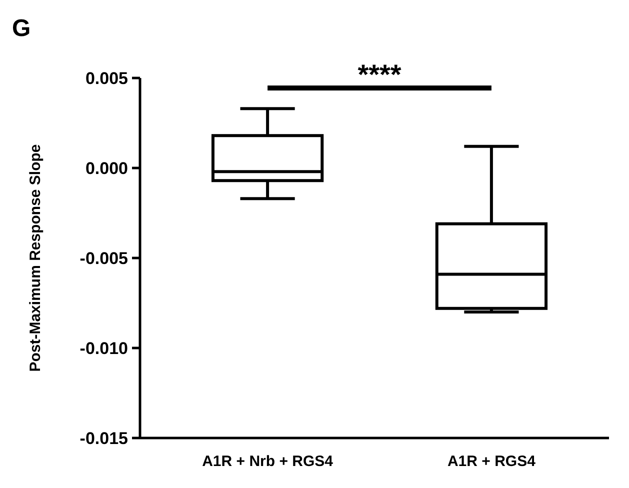 The image size is (629, 488). Describe the element at coordinates (21, 28) in the screenshot. I see `chart-title: G` at that location.